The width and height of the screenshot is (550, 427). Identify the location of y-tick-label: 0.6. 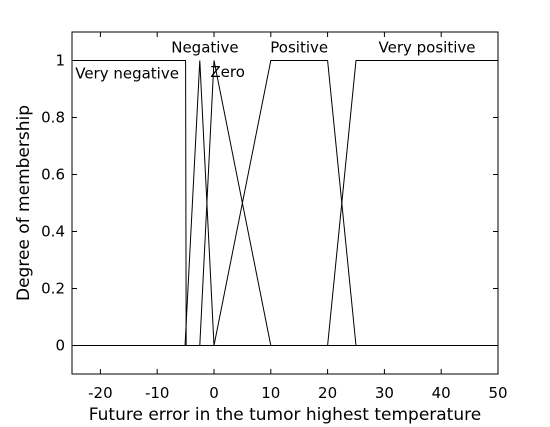
(53, 175).